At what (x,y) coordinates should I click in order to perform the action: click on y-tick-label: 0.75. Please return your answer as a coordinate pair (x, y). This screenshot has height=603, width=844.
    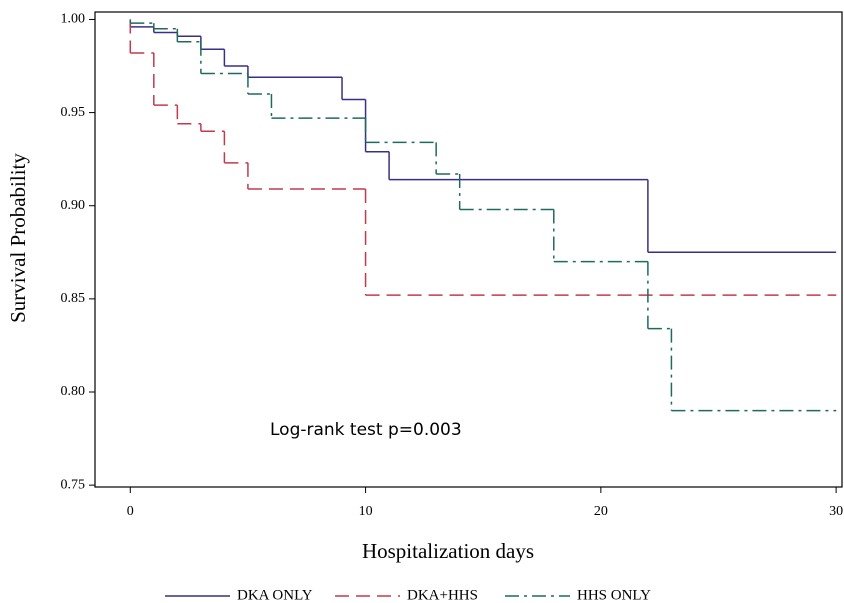
    Looking at the image, I should click on (73, 484).